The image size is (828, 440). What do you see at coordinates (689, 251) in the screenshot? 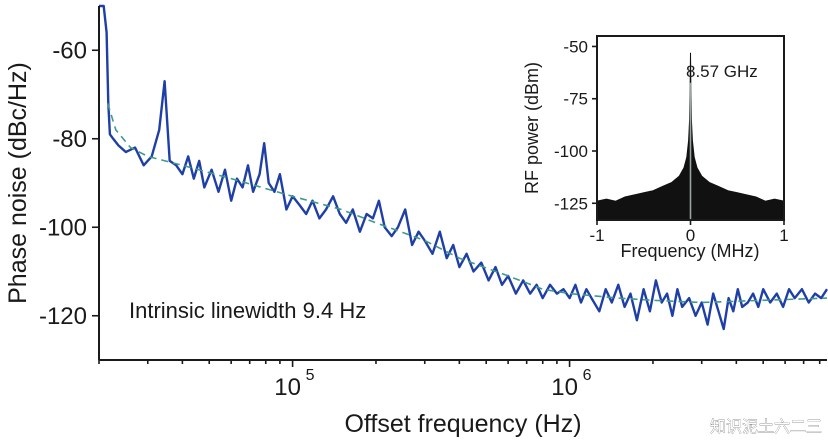
I see `inset-x-axis-title: Frequency (MHz)` at bounding box center [689, 251].